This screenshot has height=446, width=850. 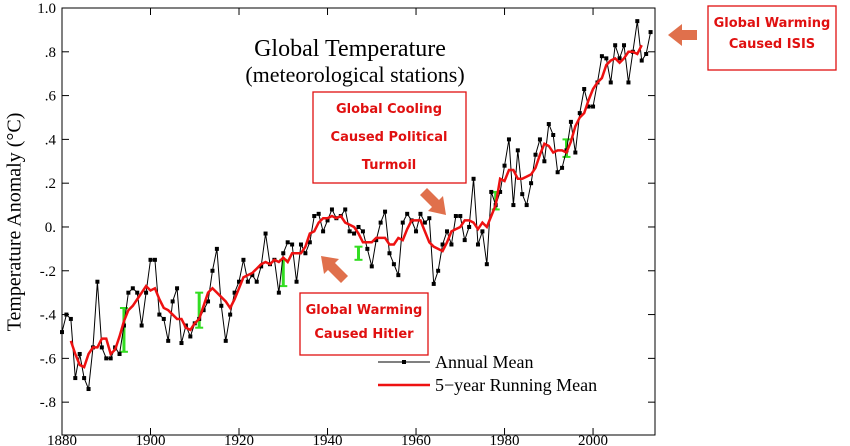 What do you see at coordinates (328, 439) in the screenshot?
I see `x-tick-label: 1940` at bounding box center [328, 439].